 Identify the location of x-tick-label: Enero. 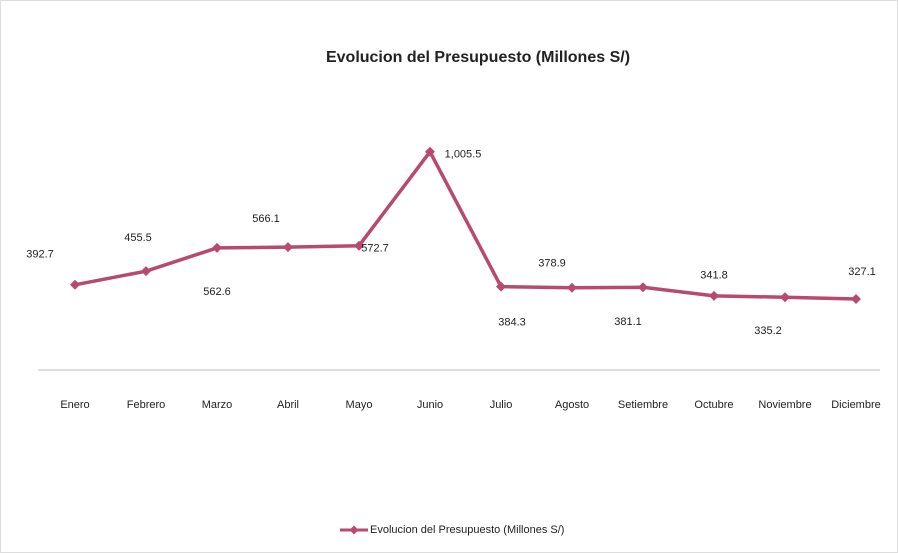
(74, 405).